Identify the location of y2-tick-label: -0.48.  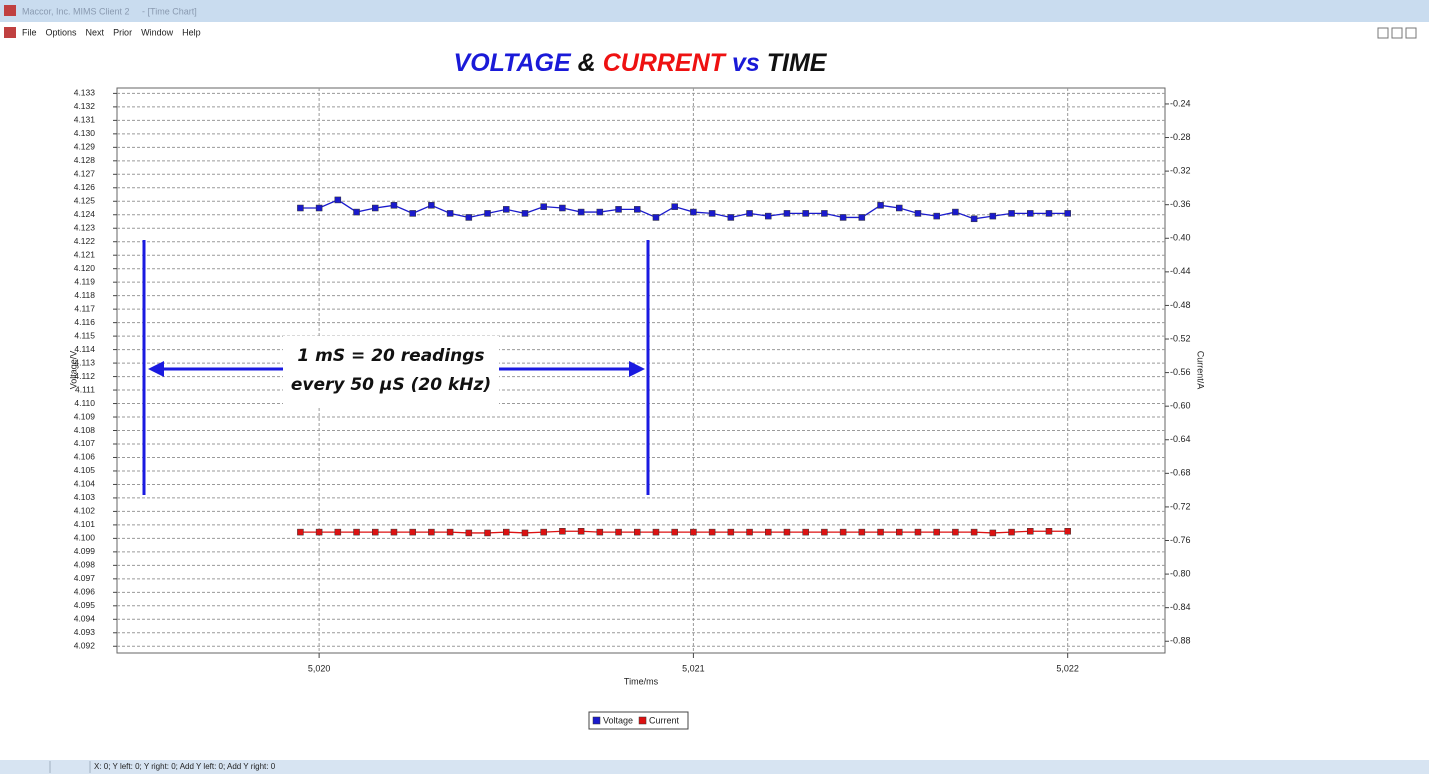
(1180, 305).